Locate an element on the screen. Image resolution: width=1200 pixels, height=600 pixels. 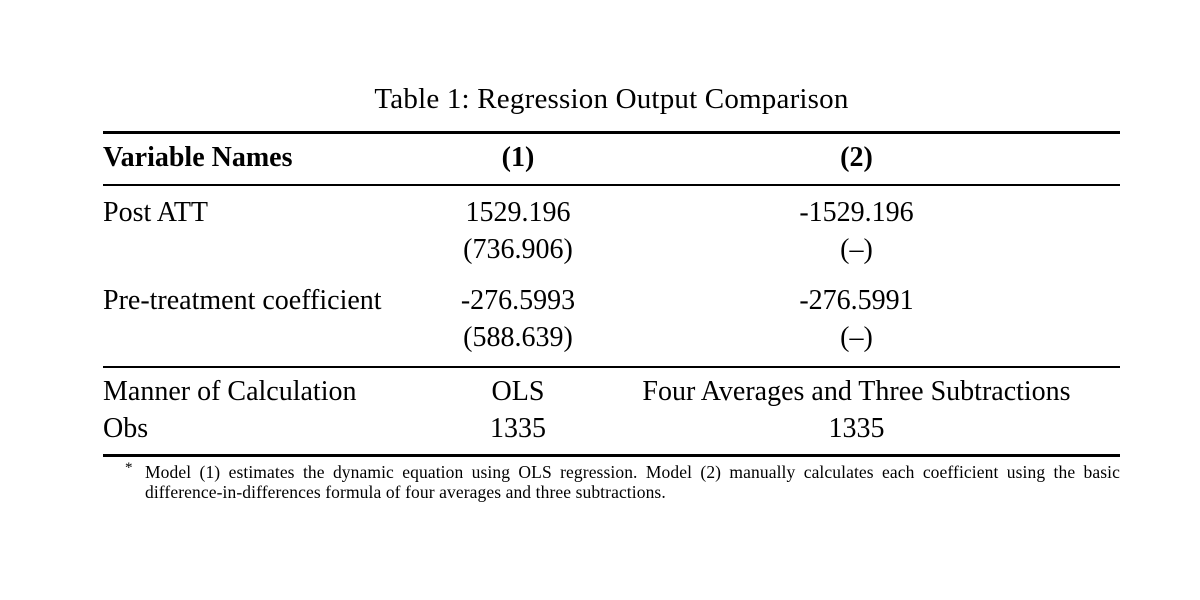
model-1-cell: 1335 is located at coordinates (518, 428).